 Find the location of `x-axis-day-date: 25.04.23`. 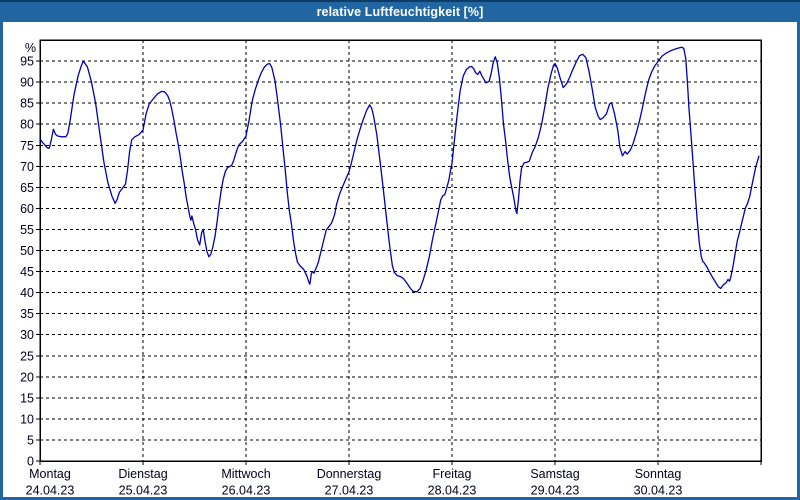

x-axis-day-date: 25.04.23 is located at coordinates (143, 491).